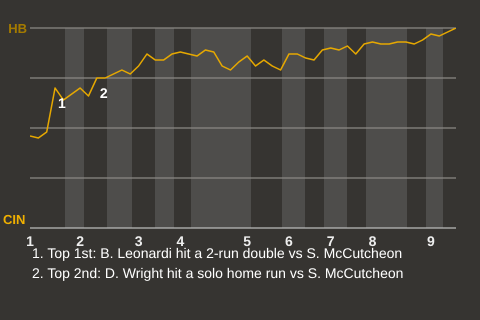 The image size is (480, 320). Describe the element at coordinates (218, 273) in the screenshot. I see `text: 2. Top 2nd: D. Wright hit a solo home run vs S. McCutcheon` at that location.